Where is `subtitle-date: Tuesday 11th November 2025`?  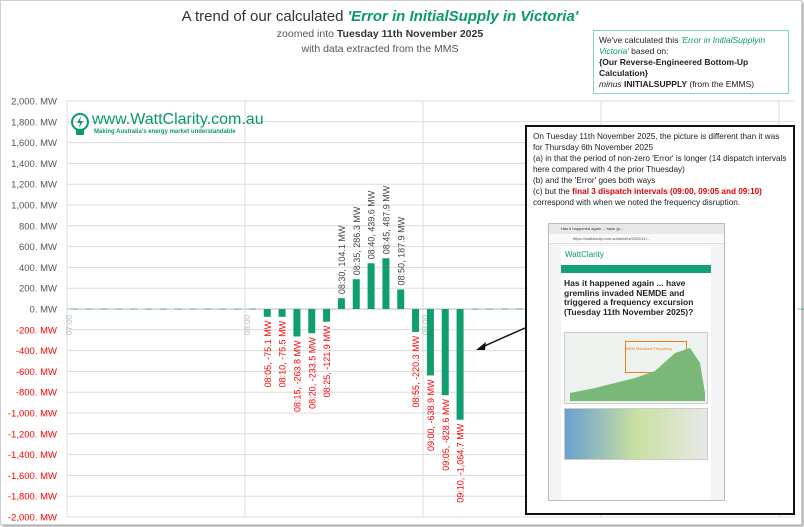
subtitle-date: Tuesday 11th November 2025 is located at coordinates (410, 34).